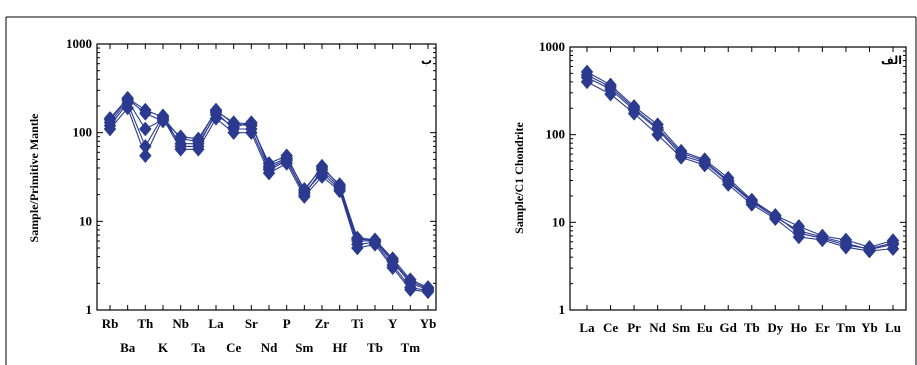  I want to click on x-tick-label: Y, so click(393, 323).